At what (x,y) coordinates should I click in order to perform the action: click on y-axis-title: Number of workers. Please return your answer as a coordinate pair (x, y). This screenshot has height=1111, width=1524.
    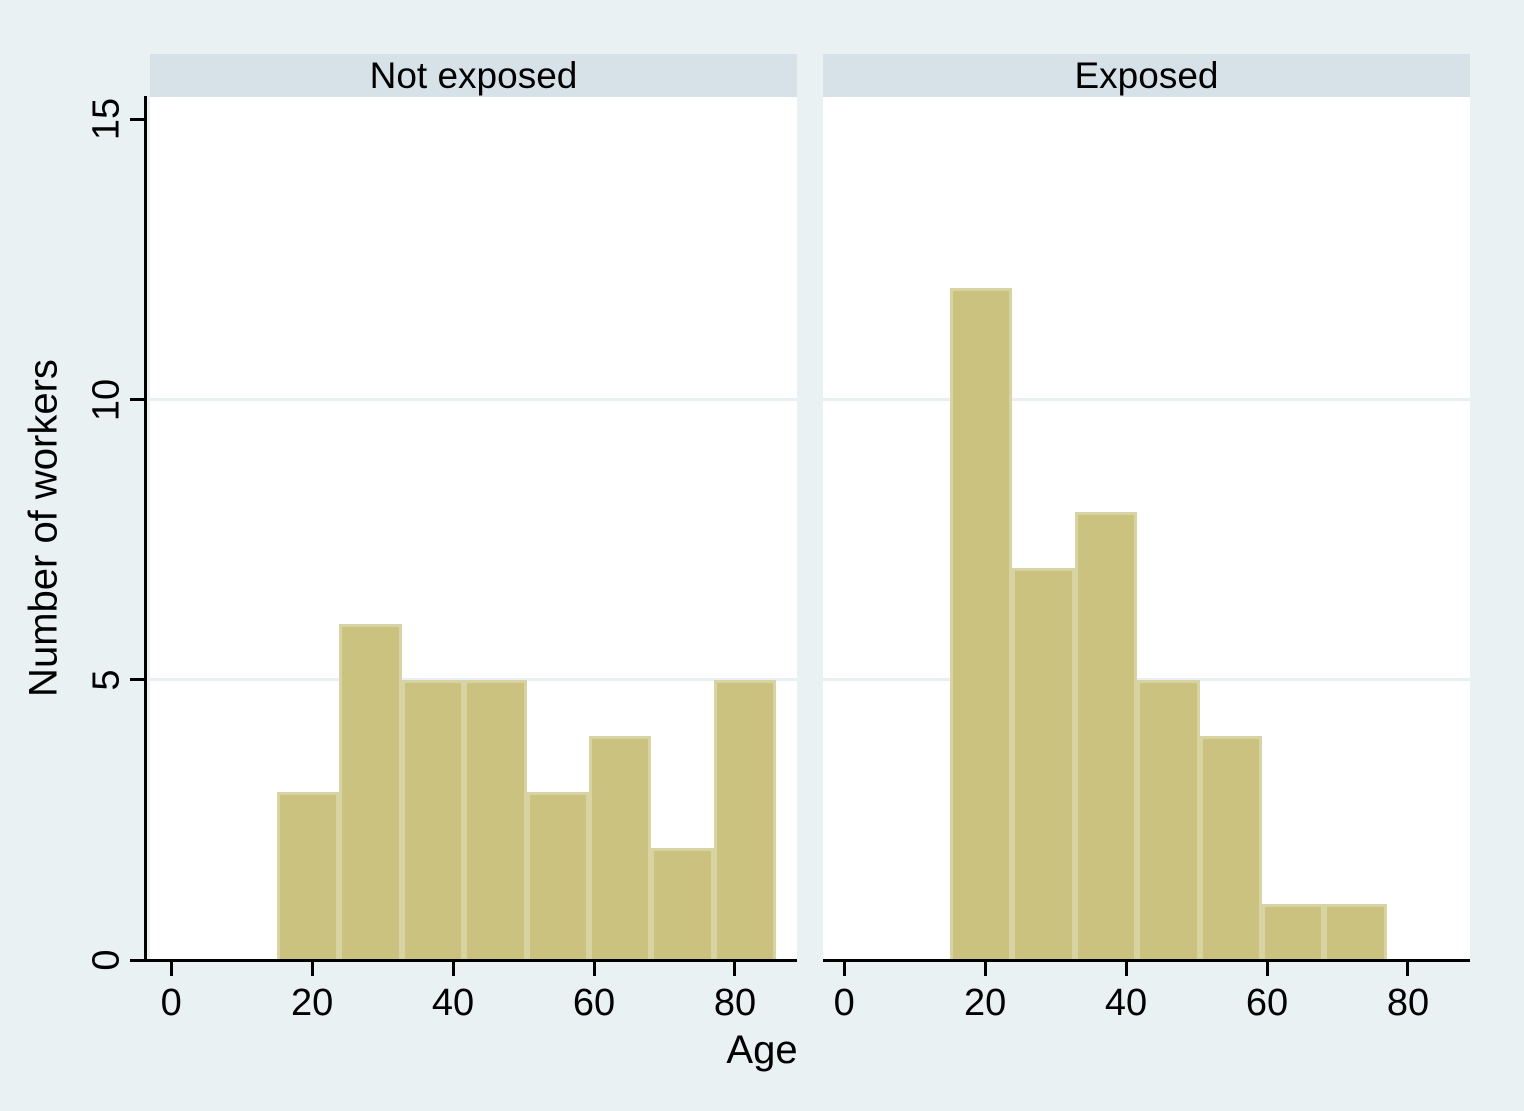
    Looking at the image, I should click on (43, 528).